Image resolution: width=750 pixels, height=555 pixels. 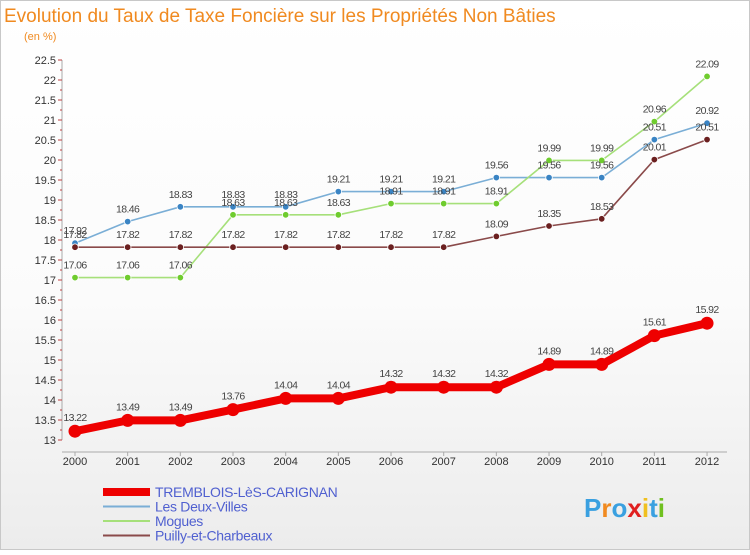 What do you see at coordinates (549, 351) in the screenshot?
I see `data-label: 14.89` at bounding box center [549, 351].